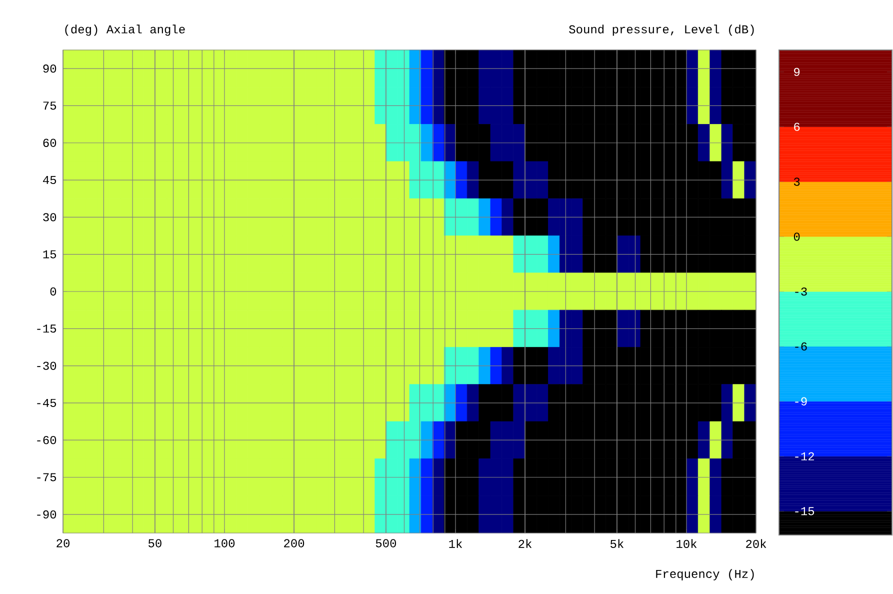 Image resolution: width=893 pixels, height=594 pixels. I want to click on color-bar-label: -15, so click(804, 511).